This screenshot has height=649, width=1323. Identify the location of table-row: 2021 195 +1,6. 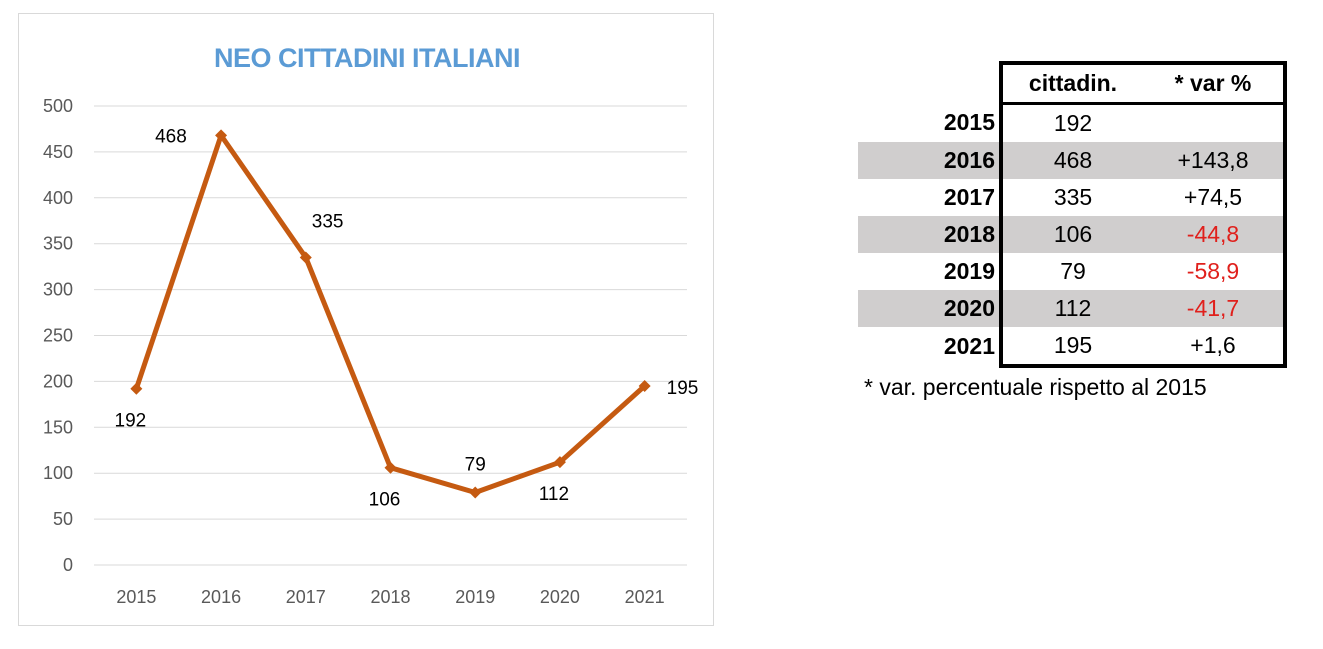
(1072, 347).